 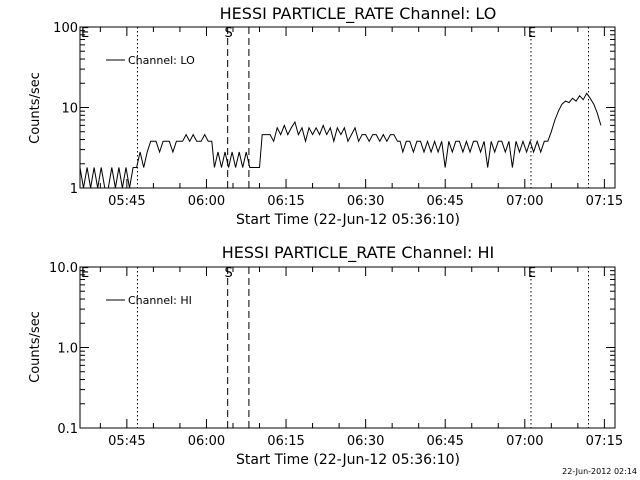 What do you see at coordinates (63, 268) in the screenshot?
I see `y-tick-label: 10.0` at bounding box center [63, 268].